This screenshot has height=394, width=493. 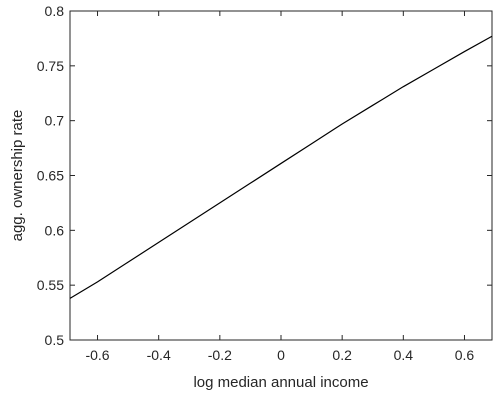 I want to click on y-tick-label: 0.65, so click(x=50, y=176).